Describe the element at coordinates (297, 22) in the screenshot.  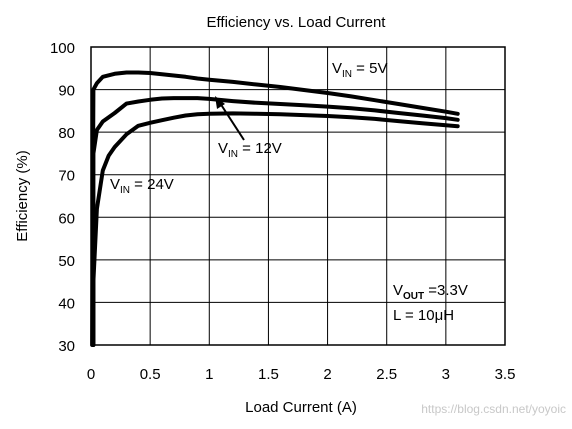
I see `chart-title: Efficiency vs. Load Current` at that location.